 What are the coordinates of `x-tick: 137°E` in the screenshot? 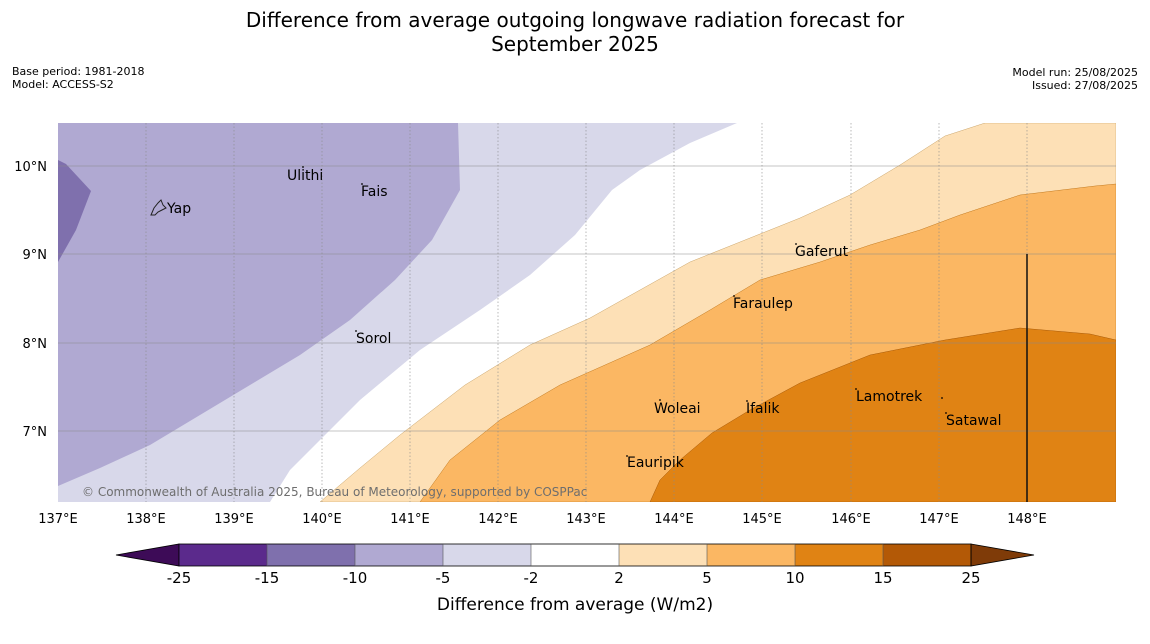 It's located at (58, 519).